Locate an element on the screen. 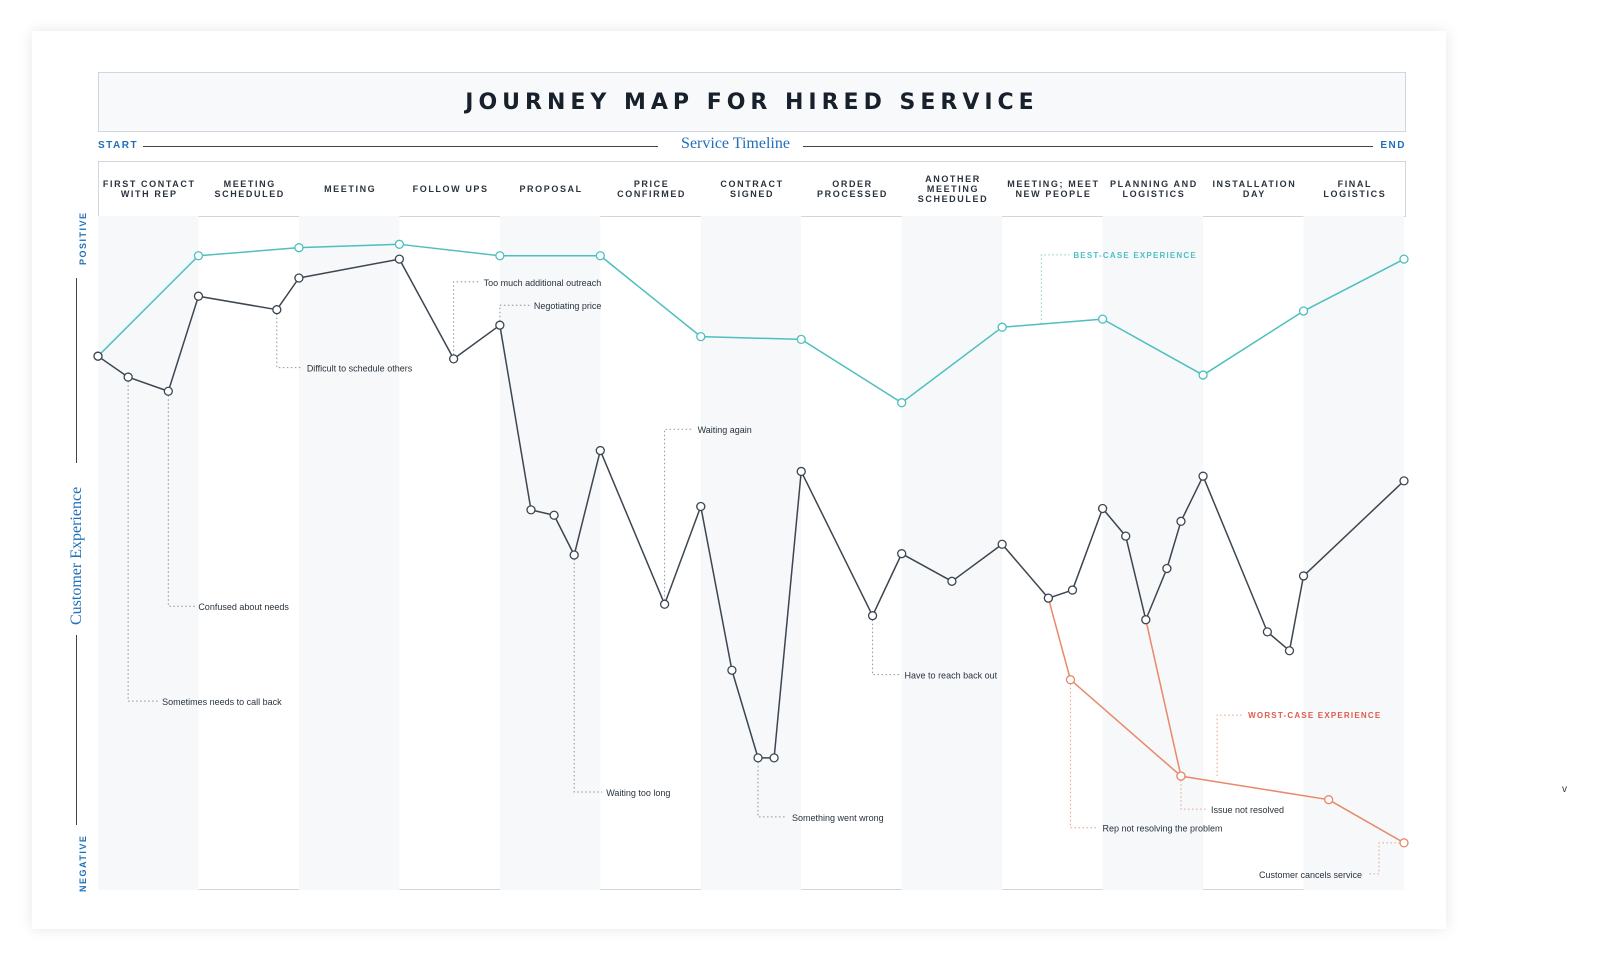  timeline-label: Service Timeline is located at coordinates (735, 144).